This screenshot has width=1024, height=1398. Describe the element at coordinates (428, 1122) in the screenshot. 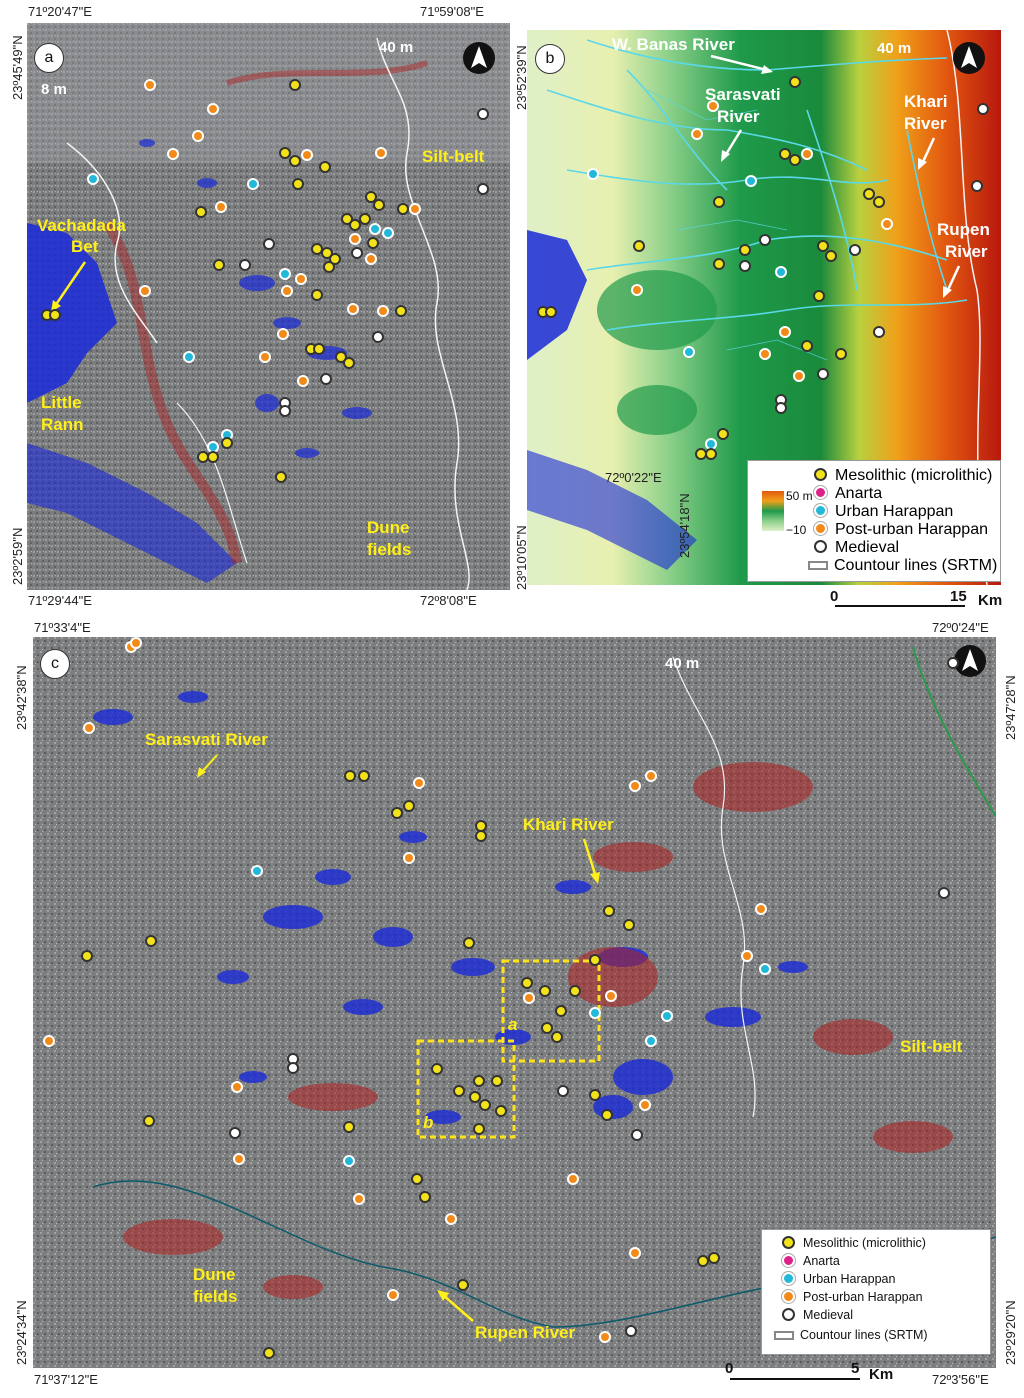

I see `panel-c-box-b-label: b` at that location.